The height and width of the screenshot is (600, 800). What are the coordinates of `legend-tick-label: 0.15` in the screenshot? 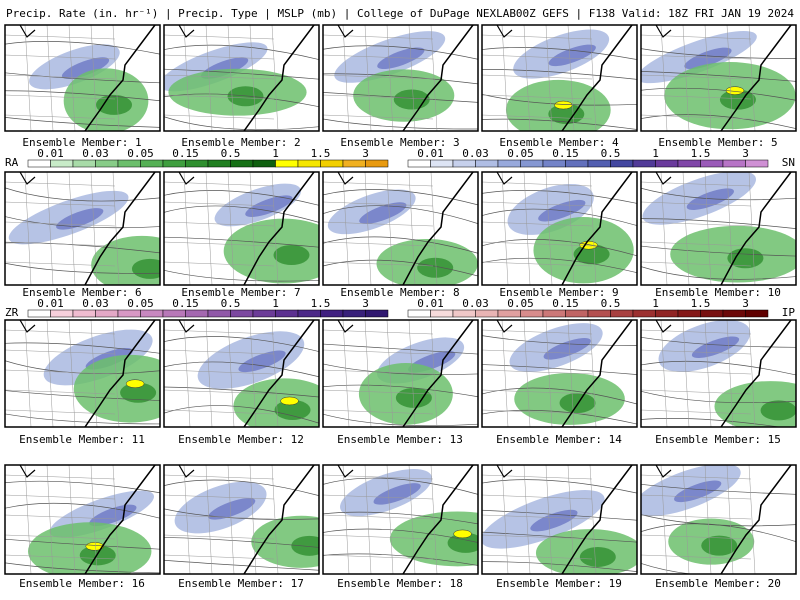 It's located at (565, 153).